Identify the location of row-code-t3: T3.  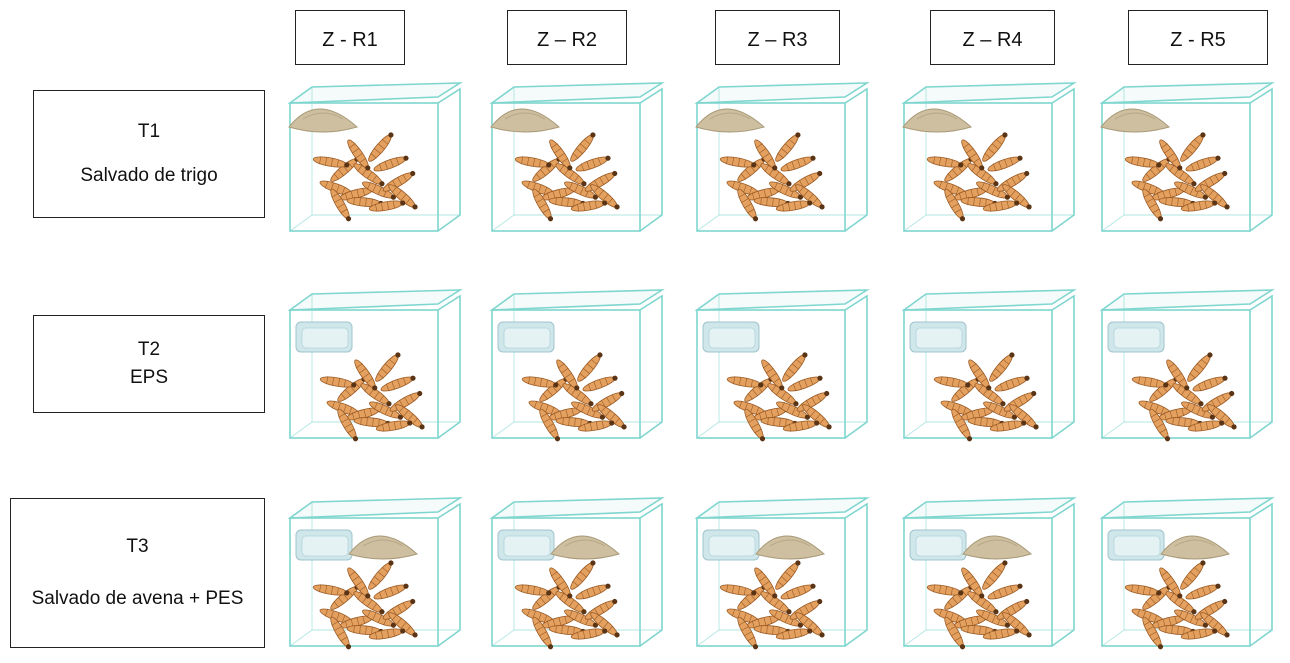
(137, 547).